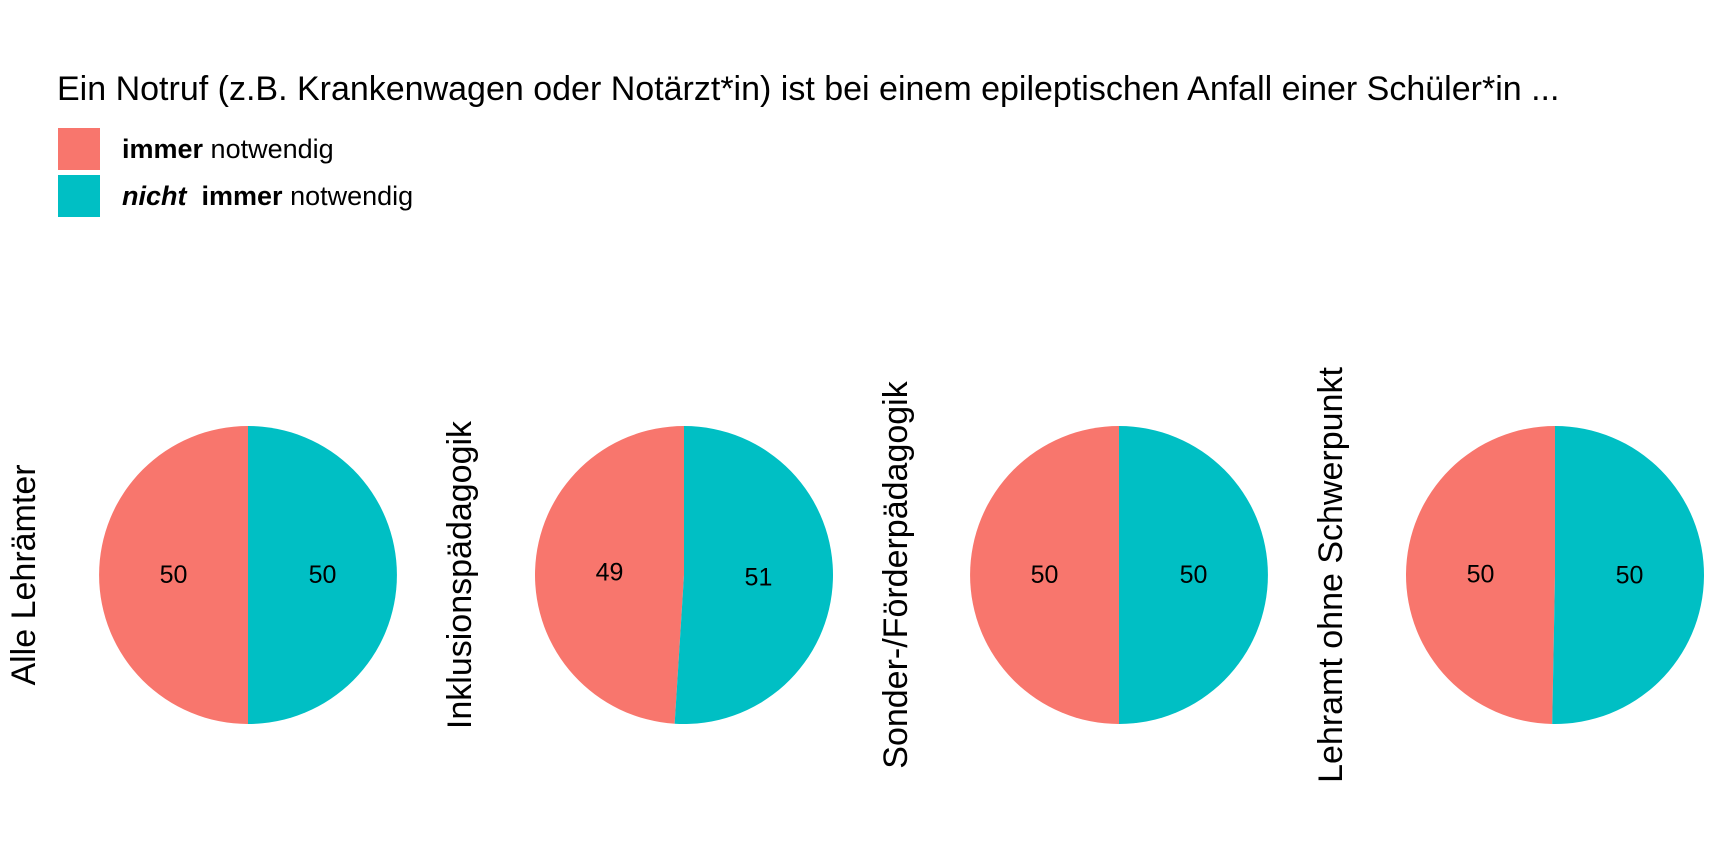 This screenshot has height=864, width=1728. I want to click on pie-slice-sonder-foerderpaedagogik-nicht-immer-notwendig, so click(1193, 575).